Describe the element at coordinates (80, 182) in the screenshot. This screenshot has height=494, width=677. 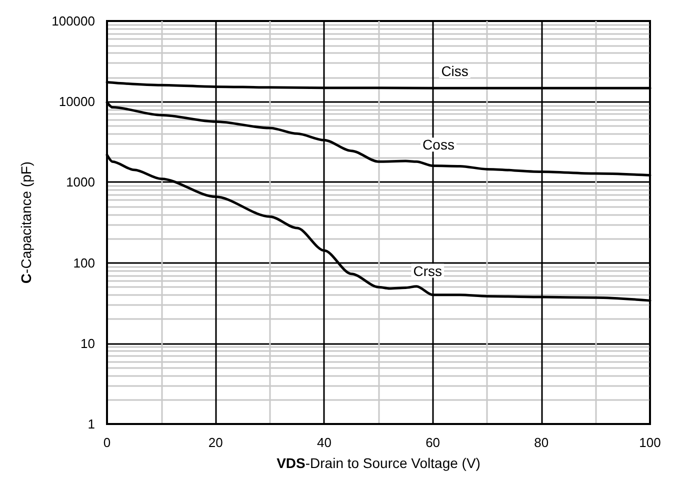
I see `y-tick-label: 1000` at that location.